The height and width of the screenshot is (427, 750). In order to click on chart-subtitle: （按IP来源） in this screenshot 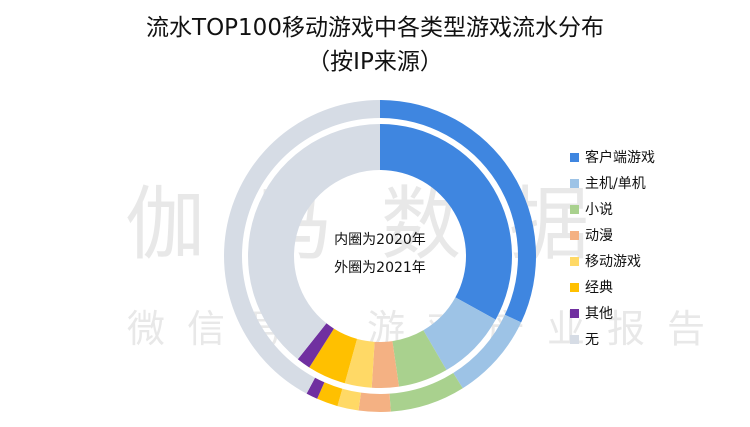, I will do `click(375, 62)`.